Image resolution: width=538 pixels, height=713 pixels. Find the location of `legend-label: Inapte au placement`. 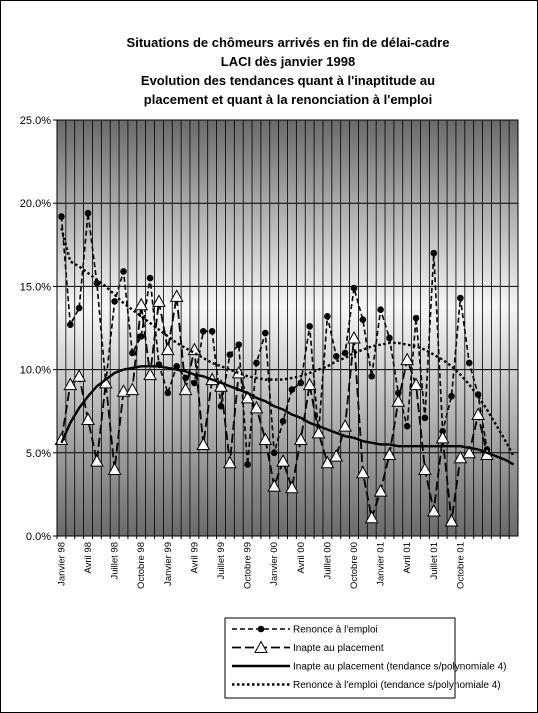

legend-label: Inapte au placement is located at coordinates (338, 648).